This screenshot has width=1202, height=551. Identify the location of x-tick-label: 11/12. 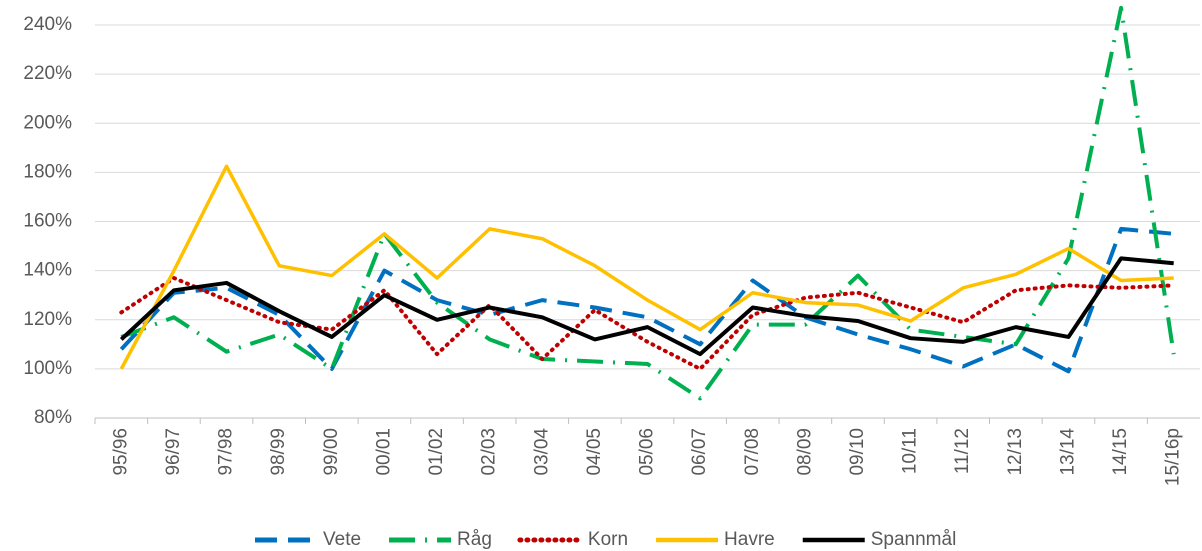
(962, 451).